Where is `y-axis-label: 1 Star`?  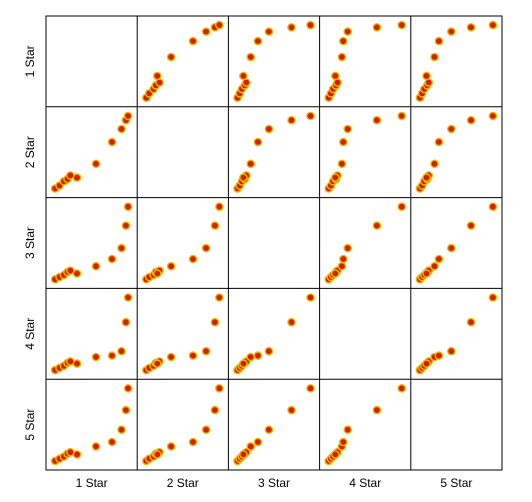
y-axis-label: 1 Star is located at coordinates (30, 61).